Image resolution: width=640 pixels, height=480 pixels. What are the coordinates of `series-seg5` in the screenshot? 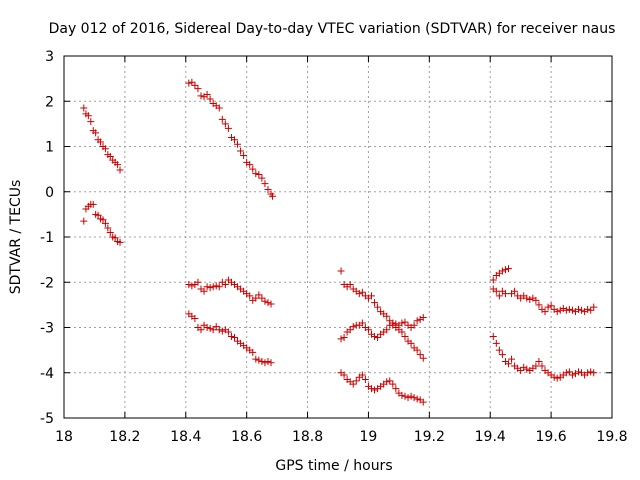 It's located at (230, 338).